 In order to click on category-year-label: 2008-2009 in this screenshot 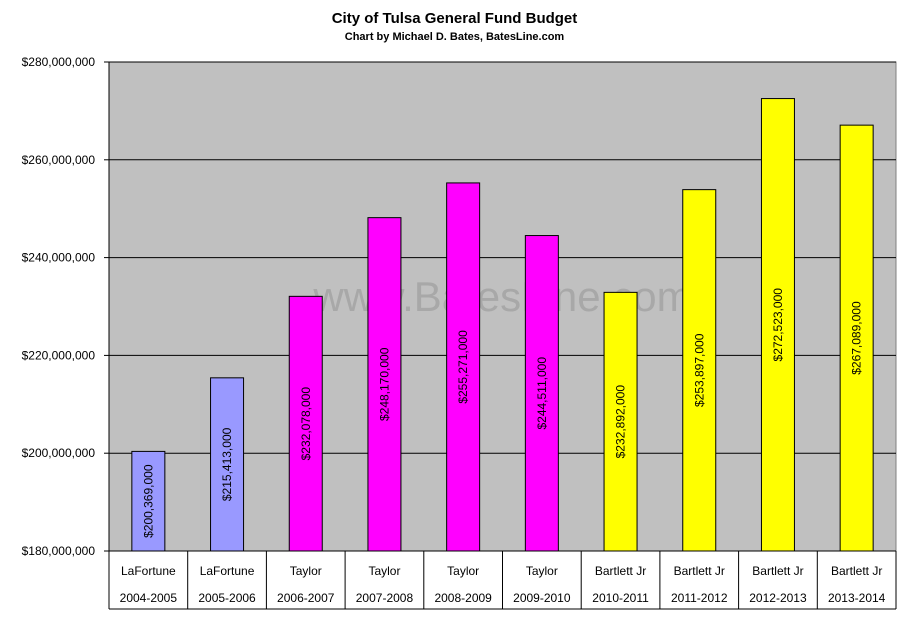, I will do `click(463, 598)`.